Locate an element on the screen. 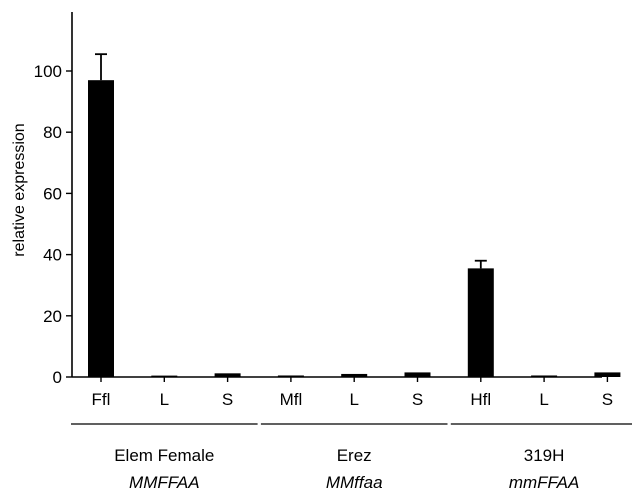  y-ticks: 0 20 40 60 80 100 is located at coordinates (53, 224).